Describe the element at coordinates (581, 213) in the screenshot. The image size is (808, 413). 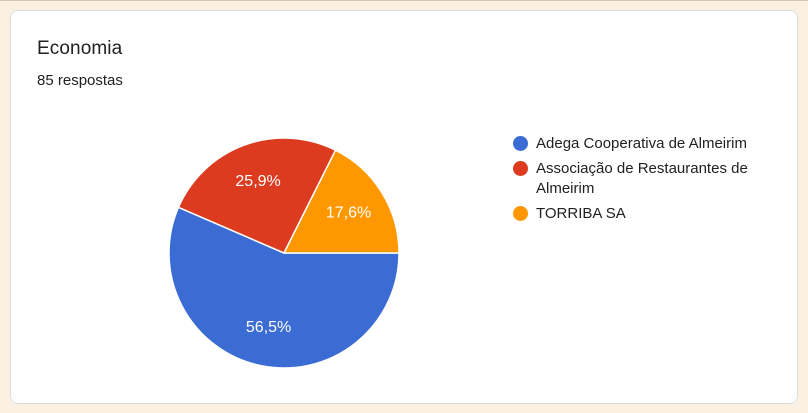
I see `legend-label: TORRIBA SA` at that location.